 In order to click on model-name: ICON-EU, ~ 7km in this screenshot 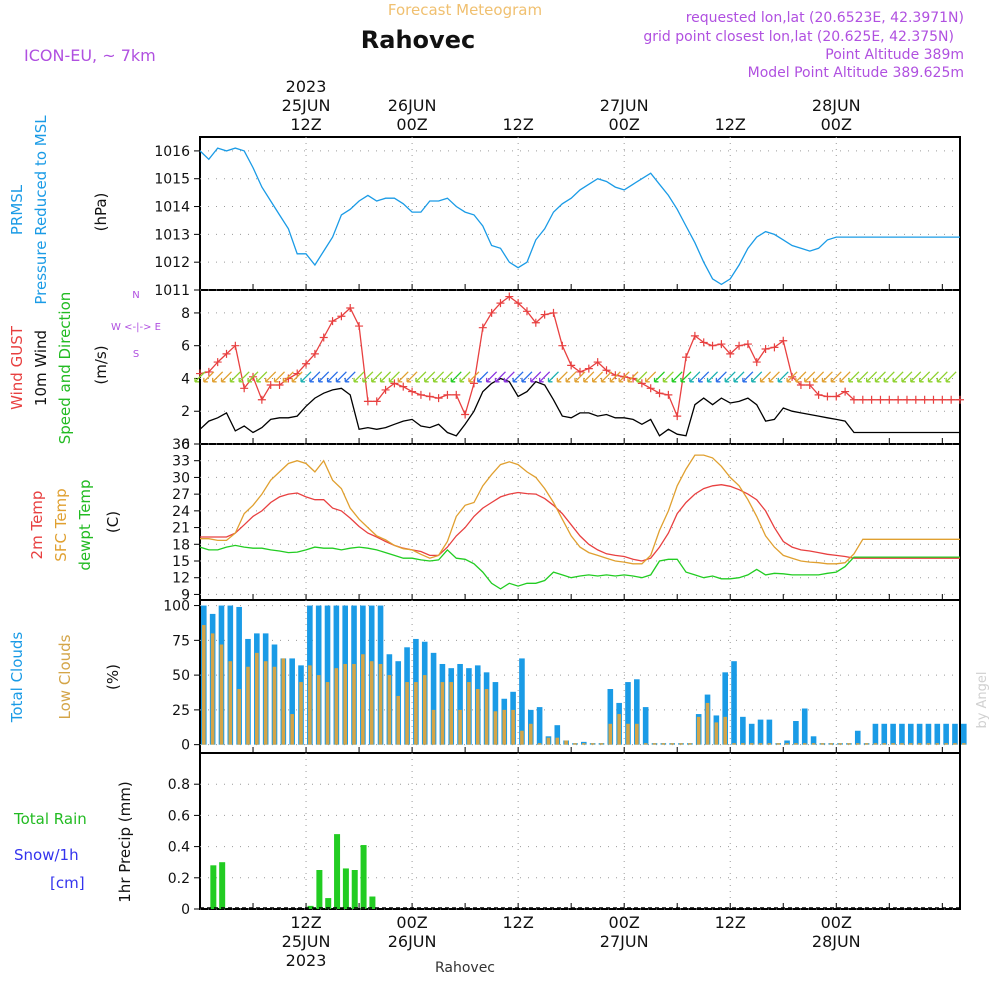, I will do `click(90, 55)`.